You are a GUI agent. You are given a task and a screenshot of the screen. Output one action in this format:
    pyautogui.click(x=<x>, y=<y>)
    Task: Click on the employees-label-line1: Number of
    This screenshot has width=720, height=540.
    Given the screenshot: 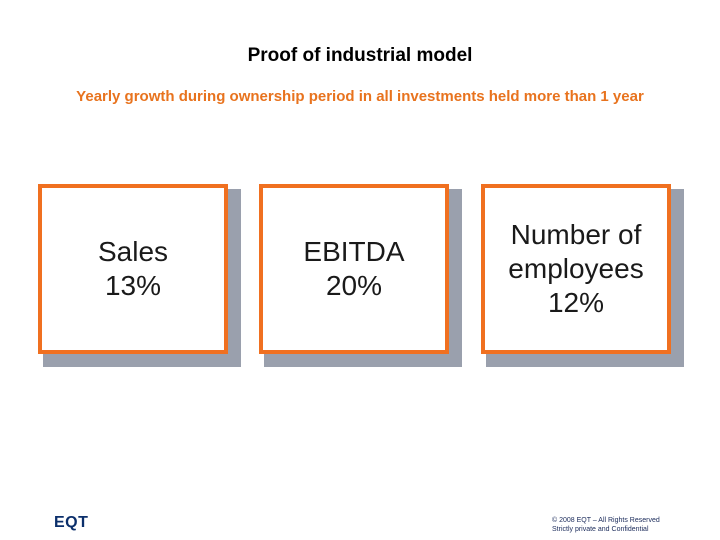 What is the action you would take?
    pyautogui.click(x=576, y=234)
    